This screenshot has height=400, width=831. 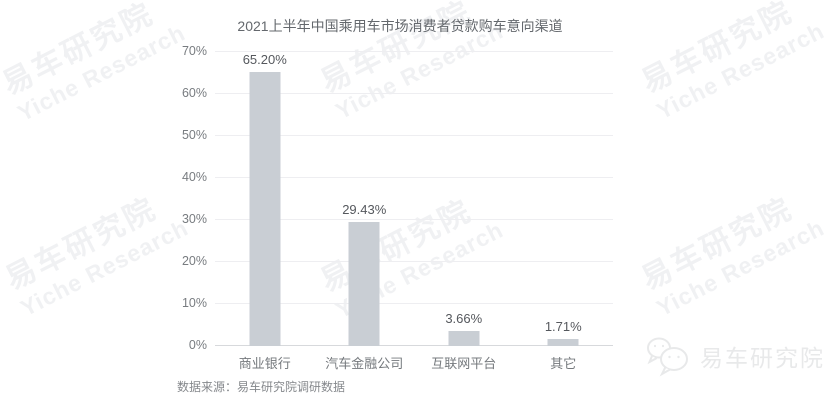 What do you see at coordinates (264, 60) in the screenshot?
I see `bar-value-label: 65.20%` at bounding box center [264, 60].